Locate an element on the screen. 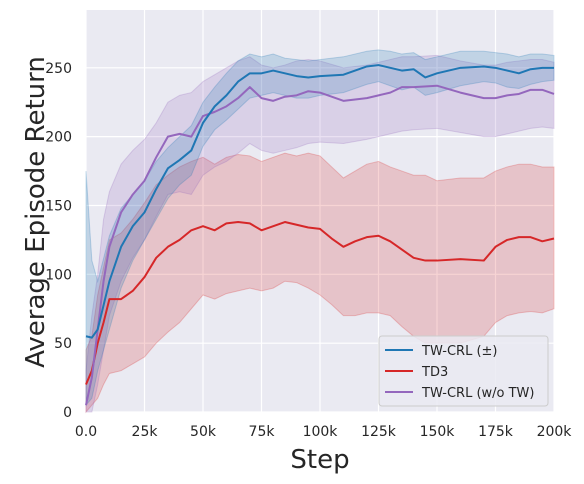 Image resolution: width=584 pixels, height=484 pixels. x-tick-label: 25k is located at coordinates (145, 432).